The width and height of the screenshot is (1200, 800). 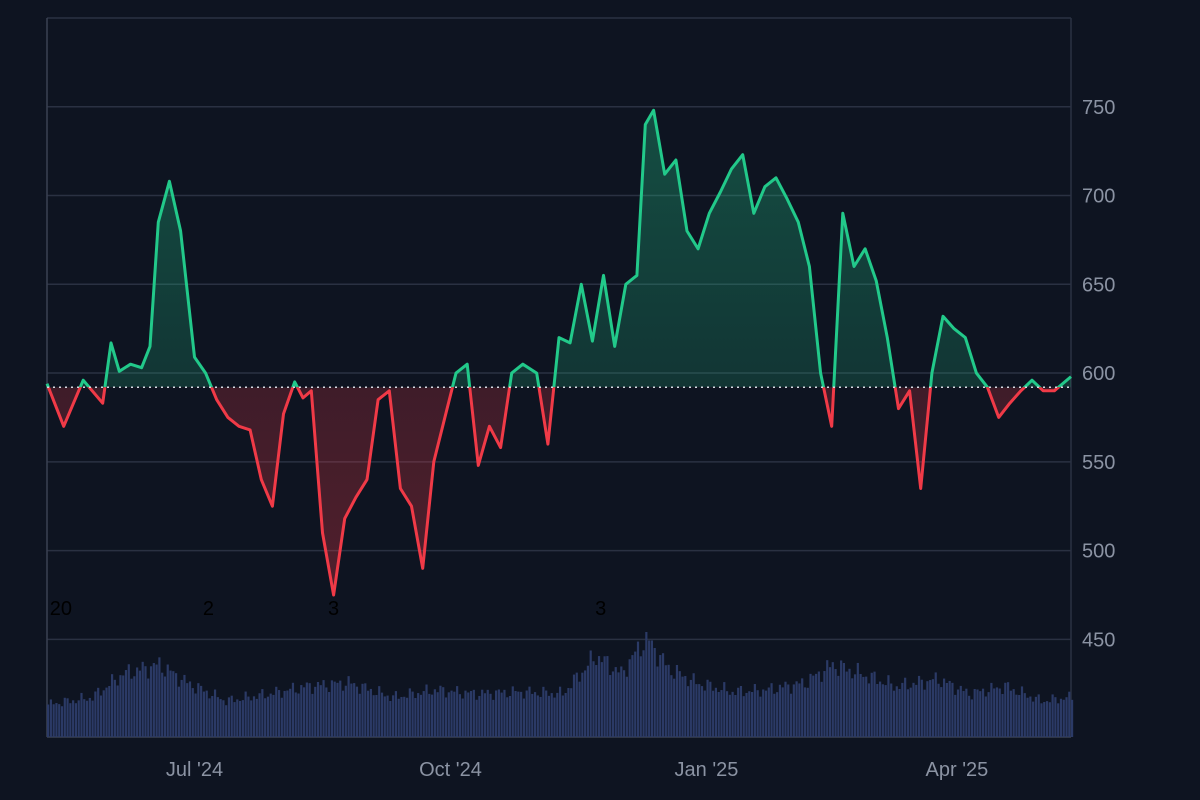 I want to click on y-tick-label: 500, so click(x=1098, y=552).